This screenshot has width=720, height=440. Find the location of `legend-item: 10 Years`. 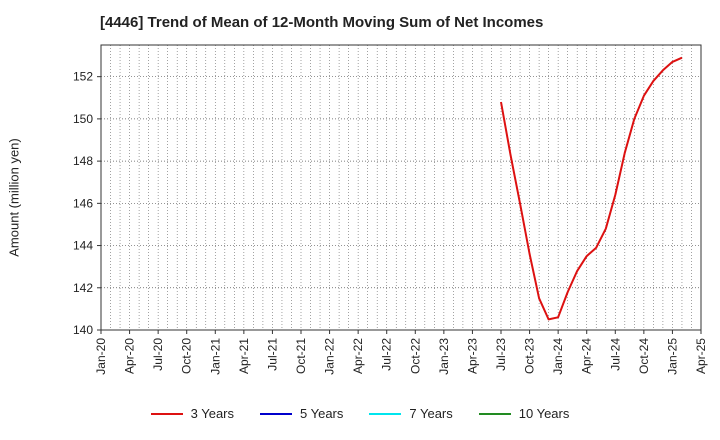

legend-item: 10 Years is located at coordinates (524, 413).